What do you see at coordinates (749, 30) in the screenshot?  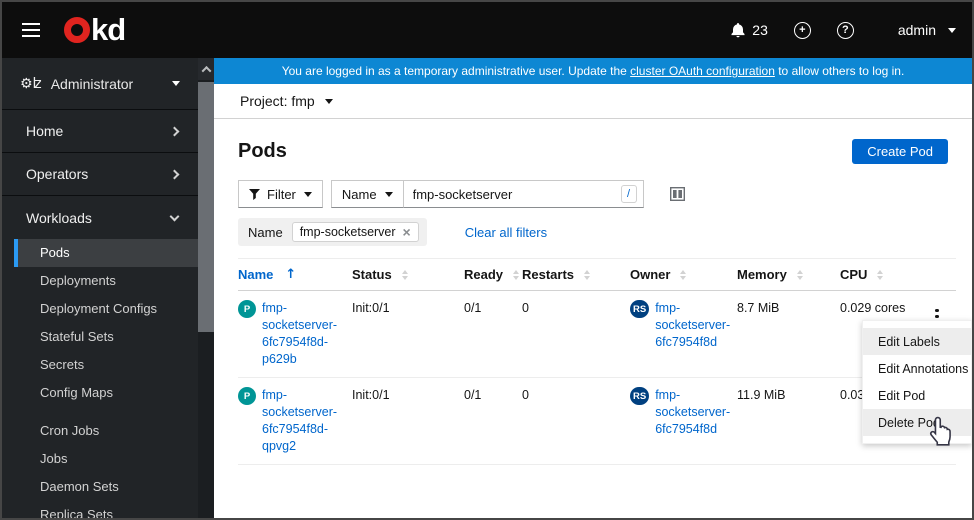 I see `notifications-button: 23` at bounding box center [749, 30].